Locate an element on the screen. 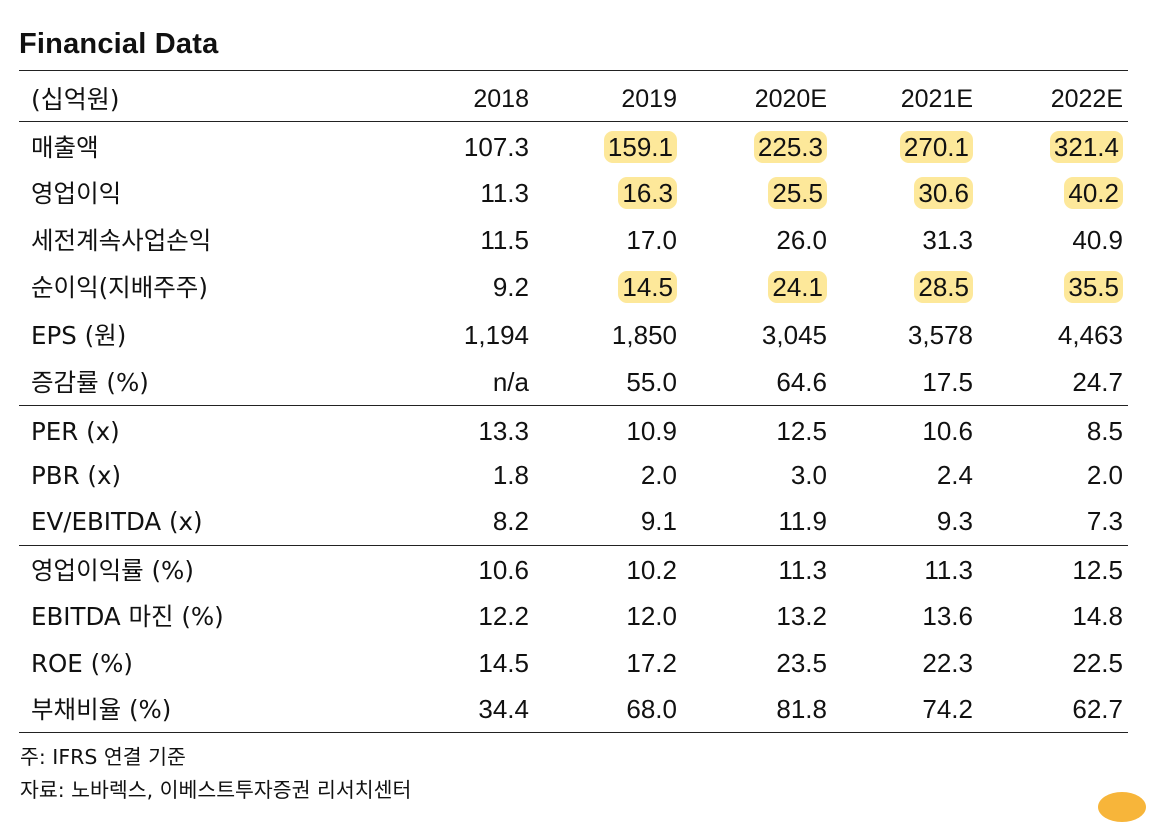  cell-value: 11.9 is located at coordinates (802, 521).